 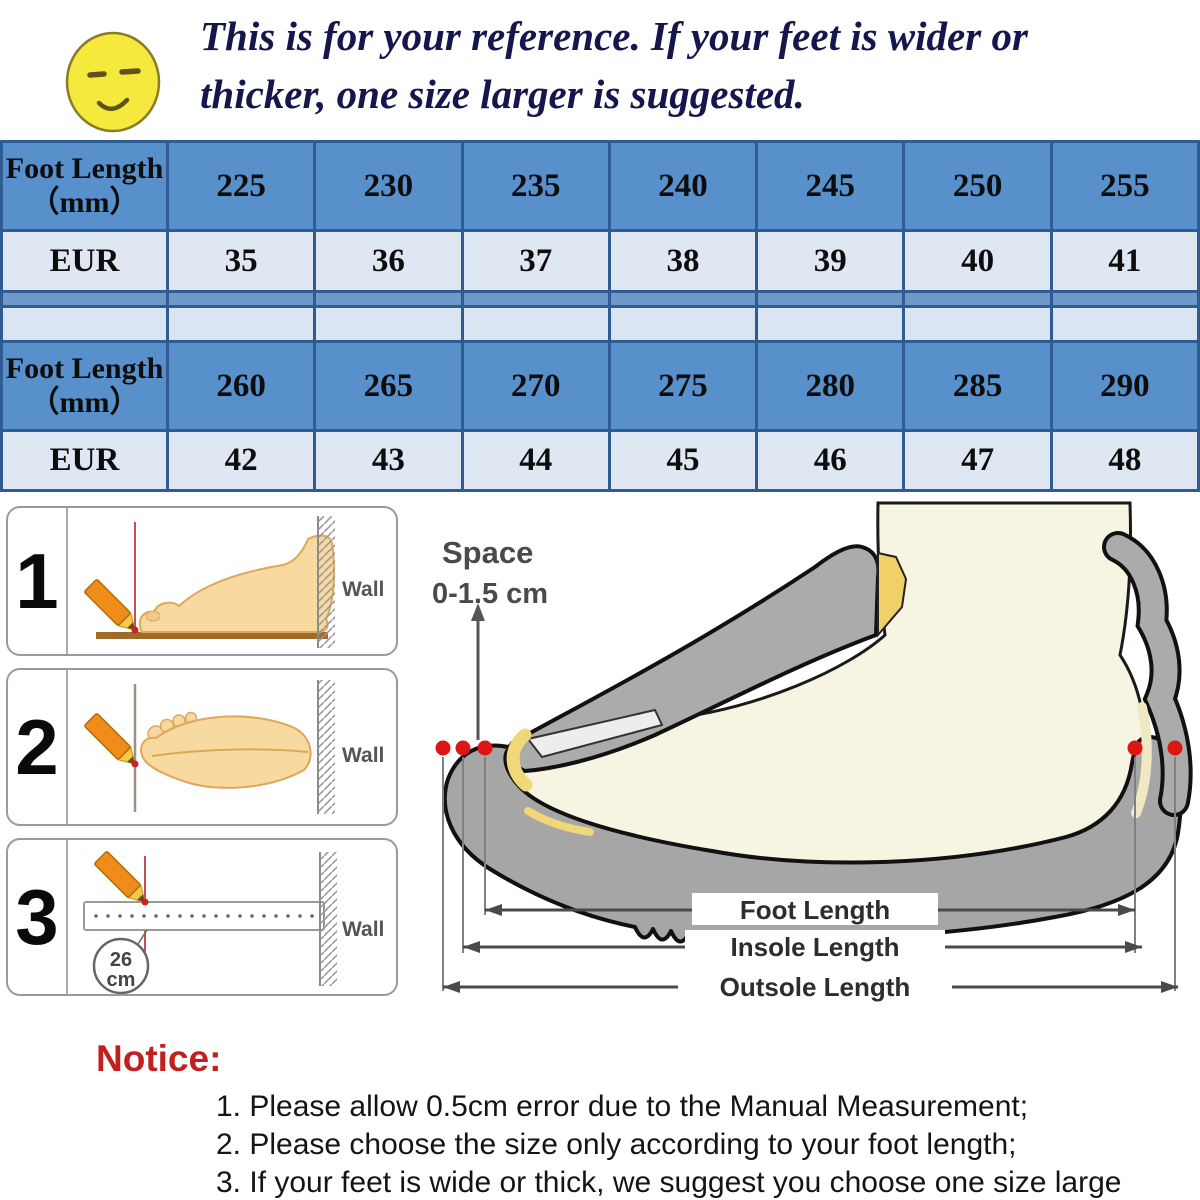 What do you see at coordinates (535, 460) in the screenshot?
I see `eur-size-value: 44` at bounding box center [535, 460].